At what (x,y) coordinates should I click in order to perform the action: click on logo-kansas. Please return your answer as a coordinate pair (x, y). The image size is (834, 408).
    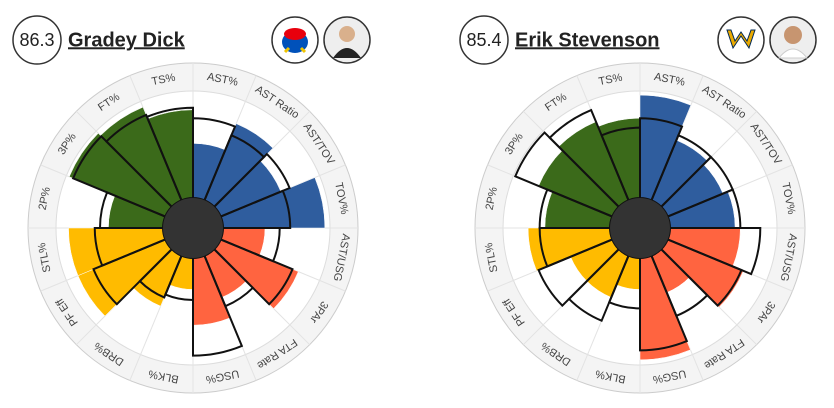
    Looking at the image, I should click on (295, 40).